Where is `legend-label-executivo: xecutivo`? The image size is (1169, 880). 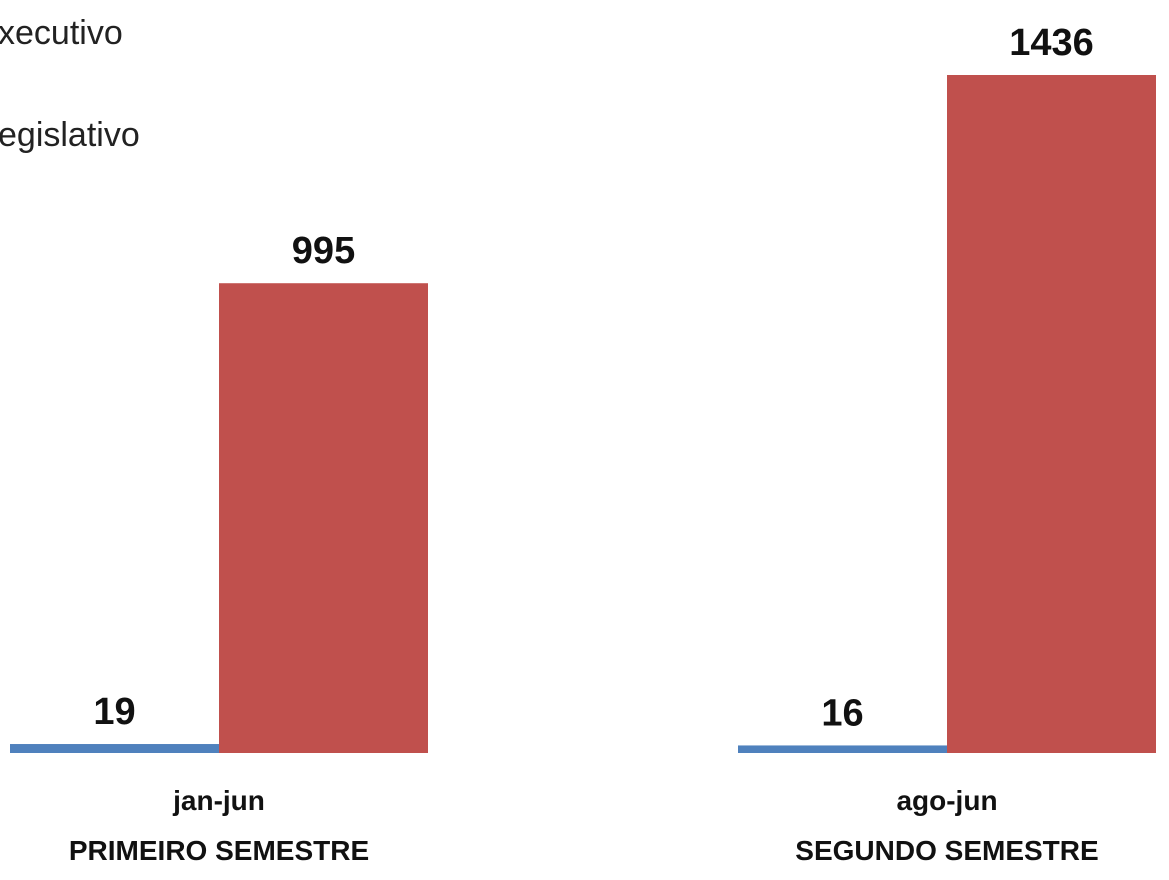
legend-label-executivo: xecutivo is located at coordinates (61, 33).